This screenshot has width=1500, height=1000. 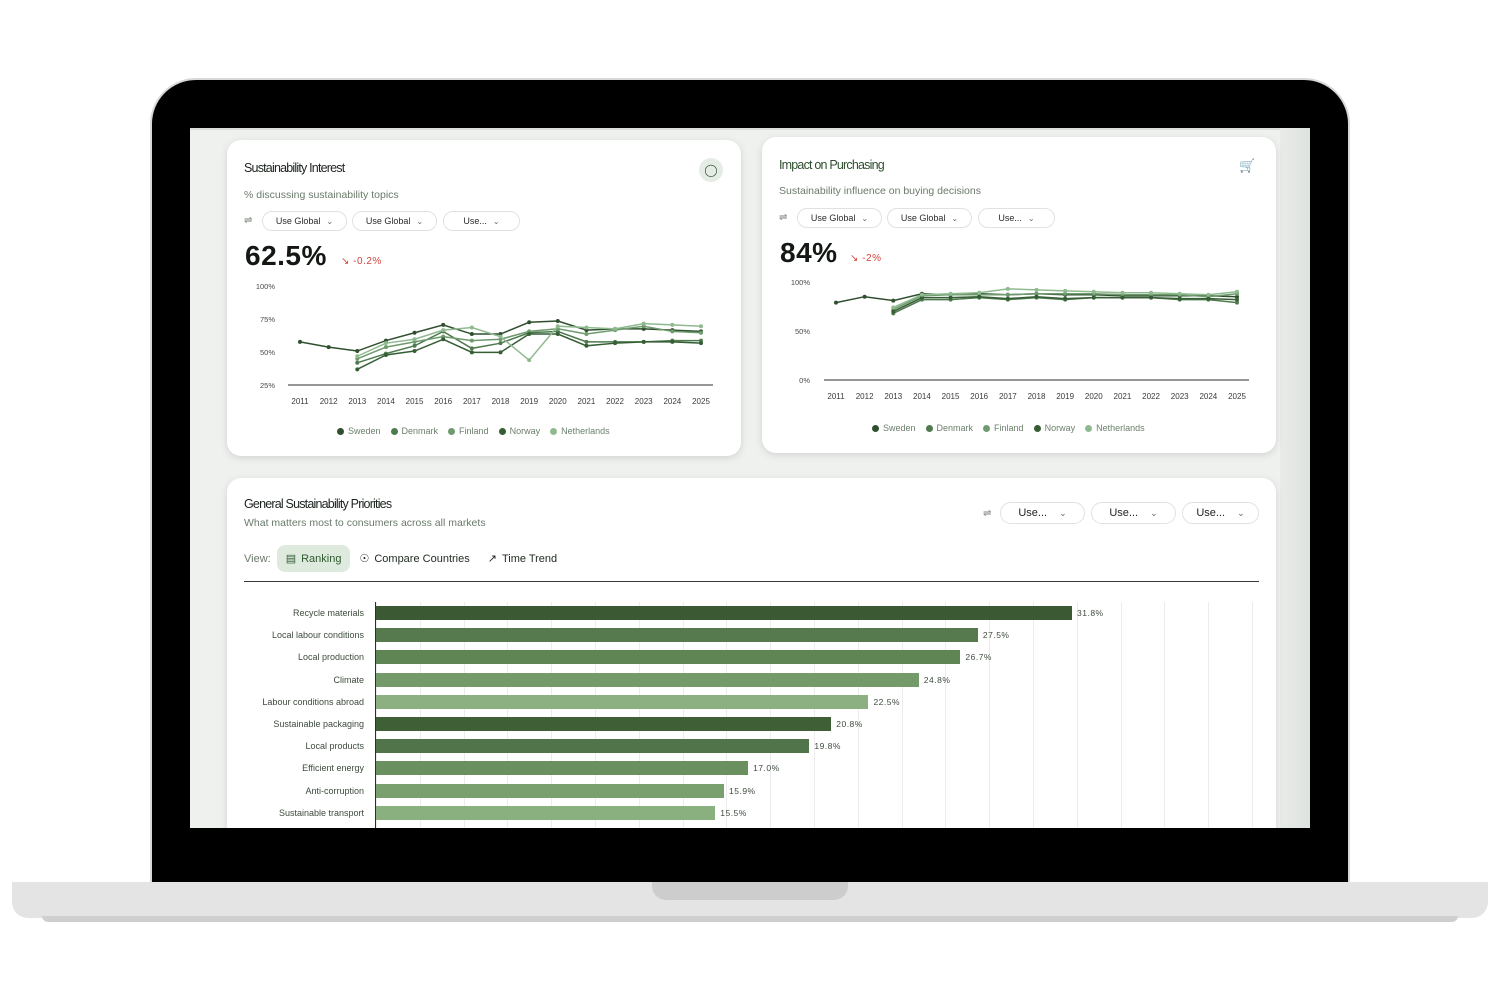 What do you see at coordinates (1042, 513) in the screenshot?
I see `filter-select-1: Use... ⌄` at bounding box center [1042, 513].